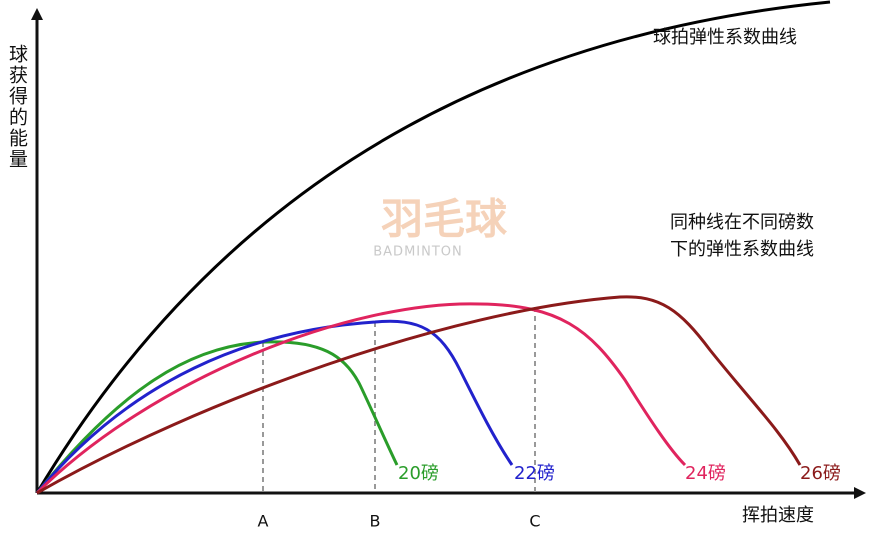  Describe the element at coordinates (534, 521) in the screenshot. I see `point-label: C` at that location.